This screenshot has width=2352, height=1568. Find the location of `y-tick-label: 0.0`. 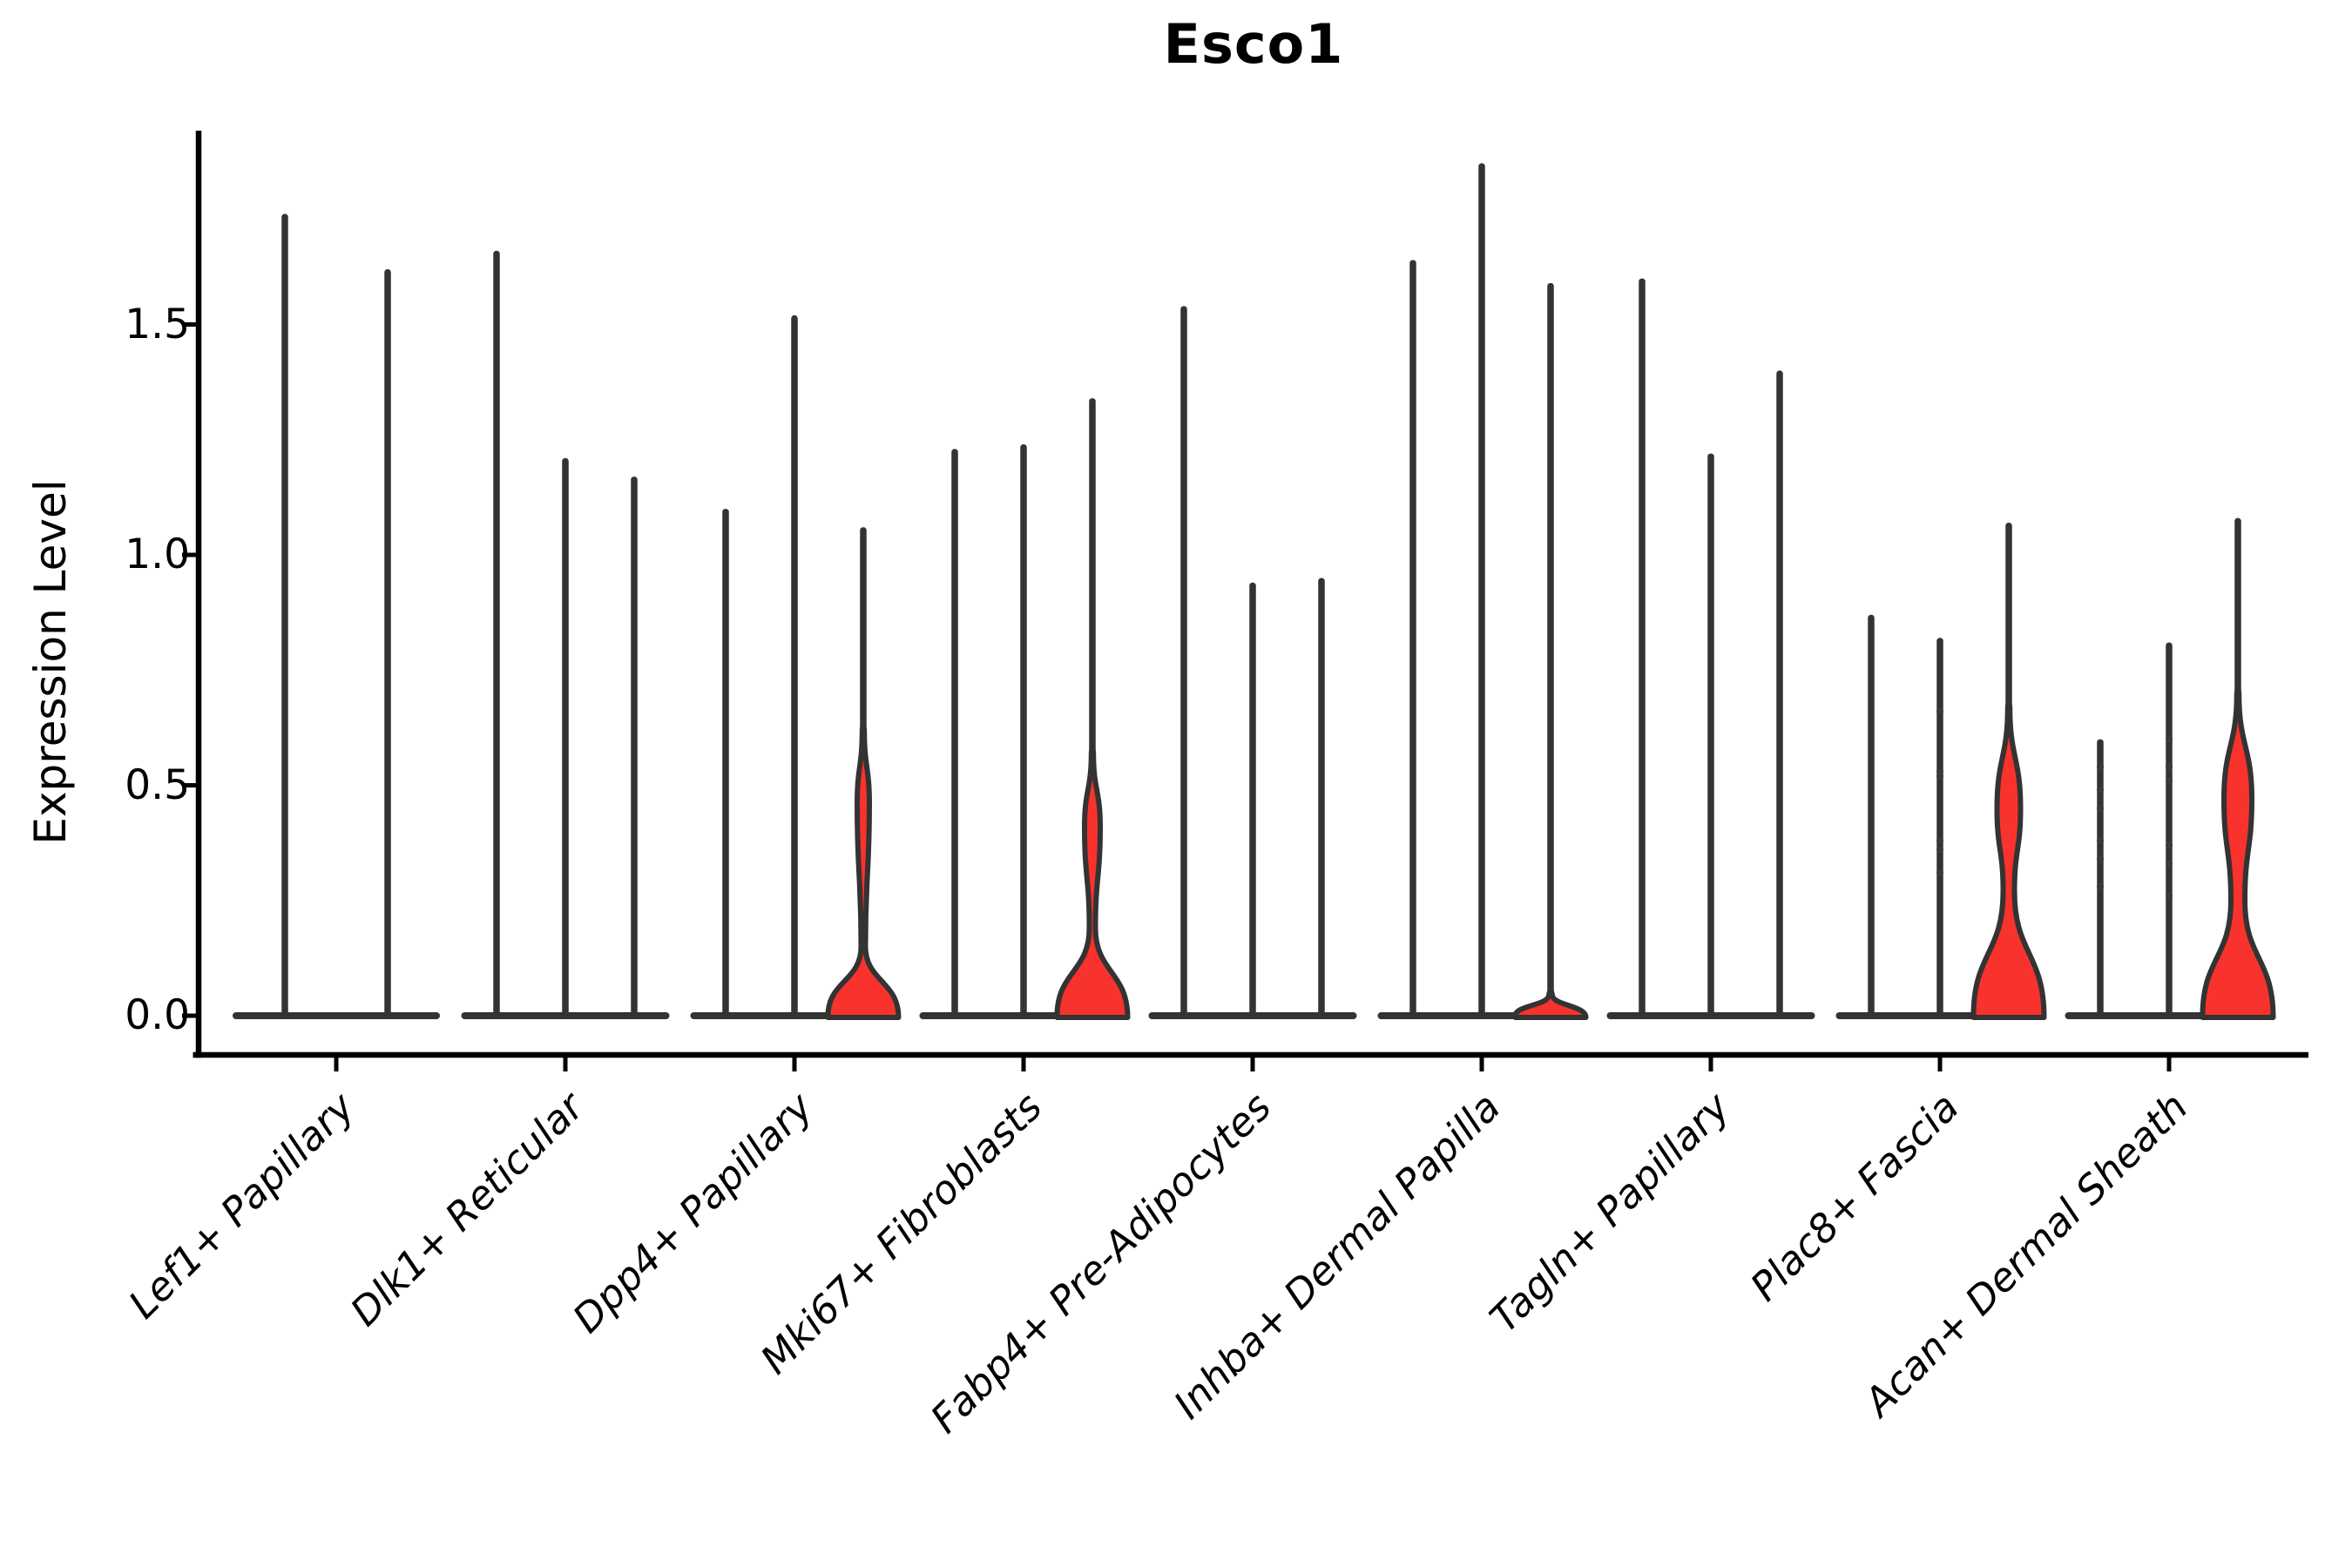

y-tick-label: 0.0 is located at coordinates (157, 1015).